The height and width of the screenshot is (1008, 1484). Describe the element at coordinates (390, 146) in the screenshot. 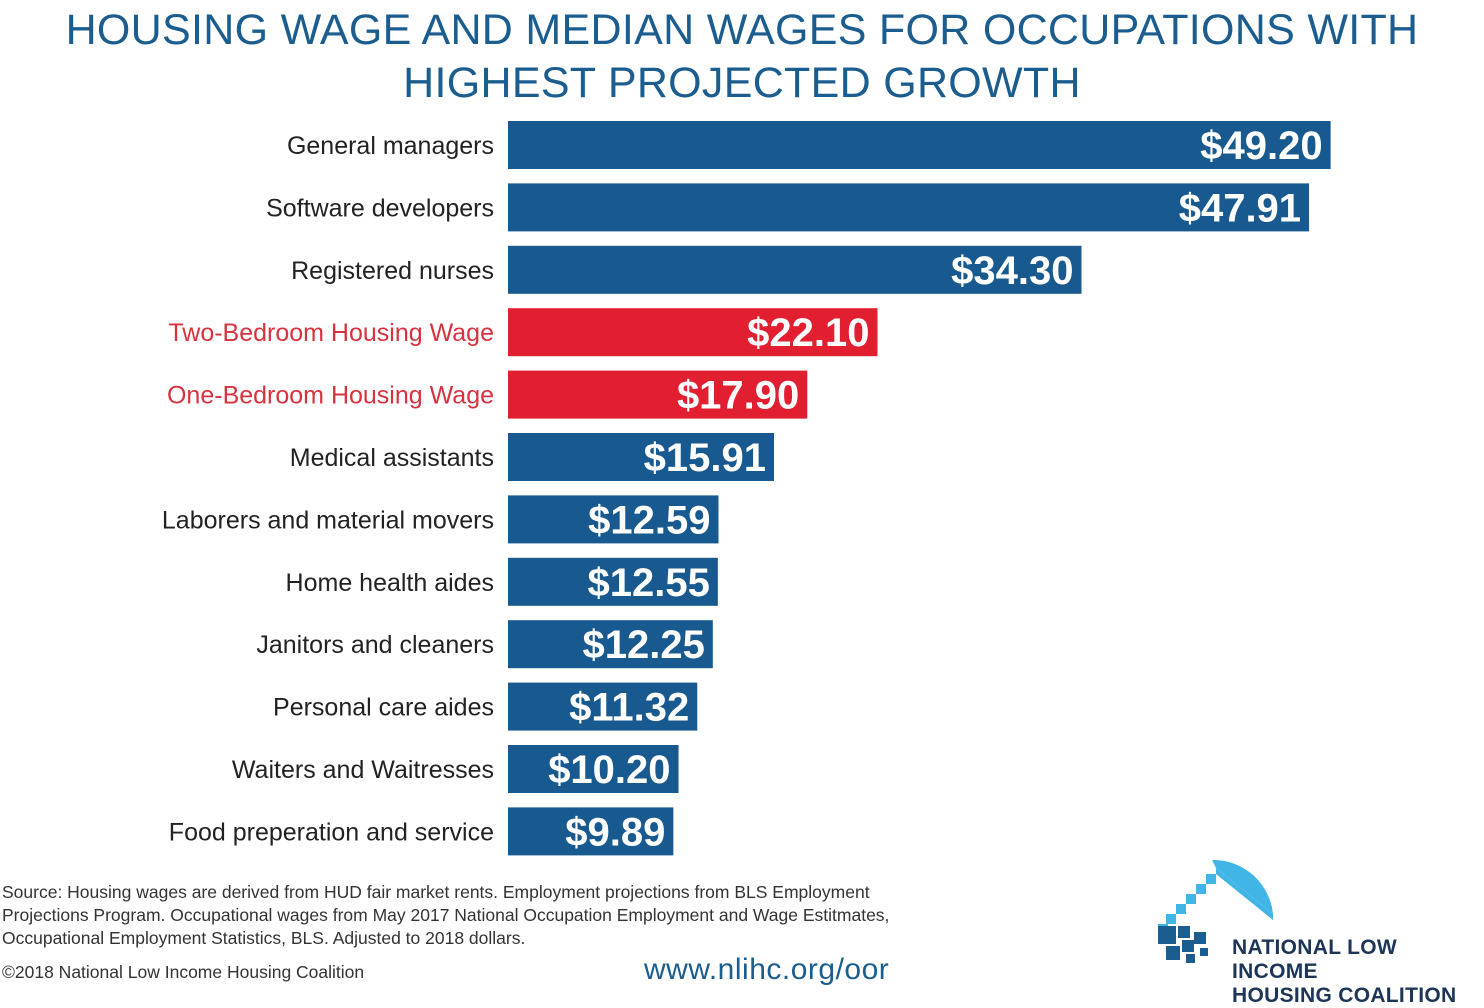

I see `category-label-1: General managers` at that location.